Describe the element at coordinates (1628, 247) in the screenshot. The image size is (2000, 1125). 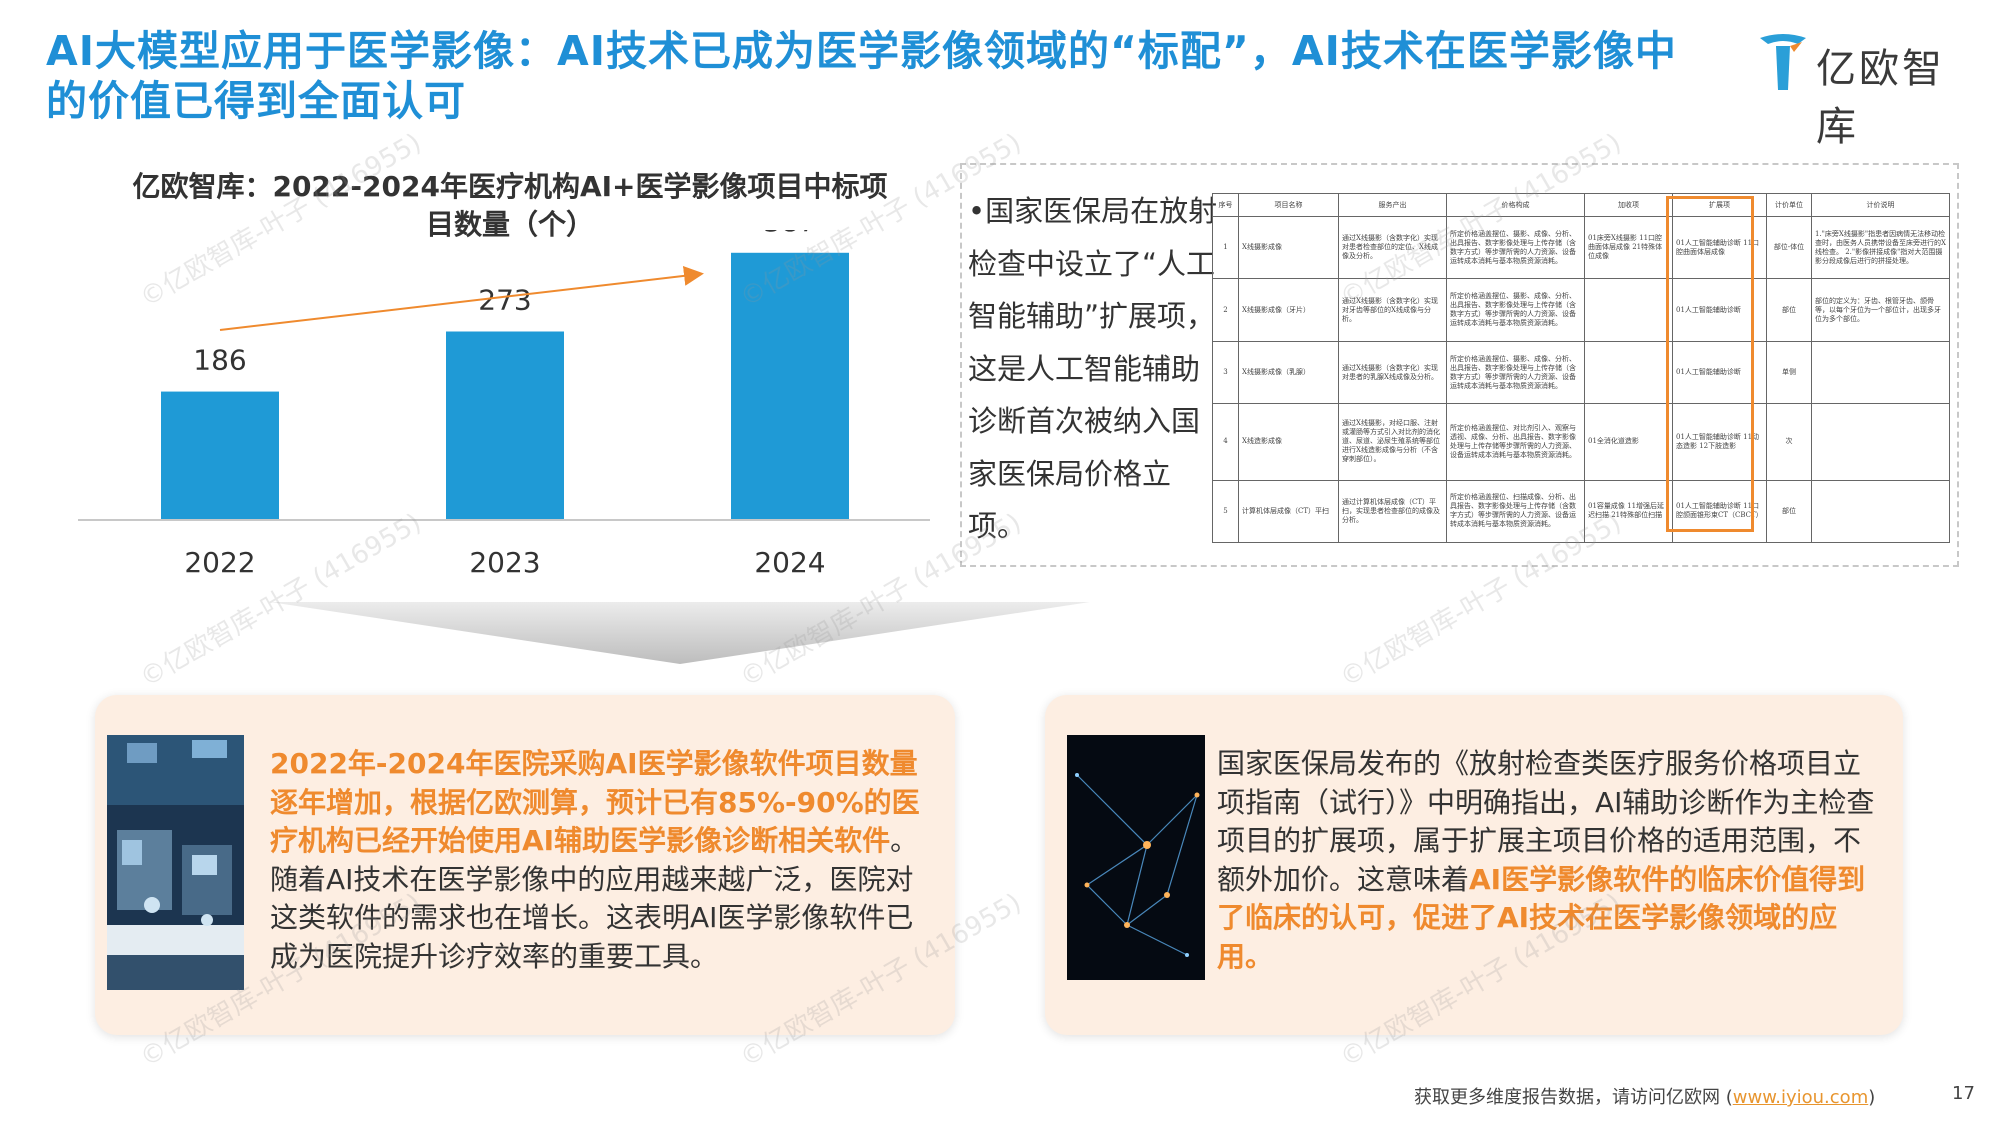
I see `doc-table-cell: 01床旁X线摄影 11口腔曲面体层成像 21特殊体位成像` at that location.